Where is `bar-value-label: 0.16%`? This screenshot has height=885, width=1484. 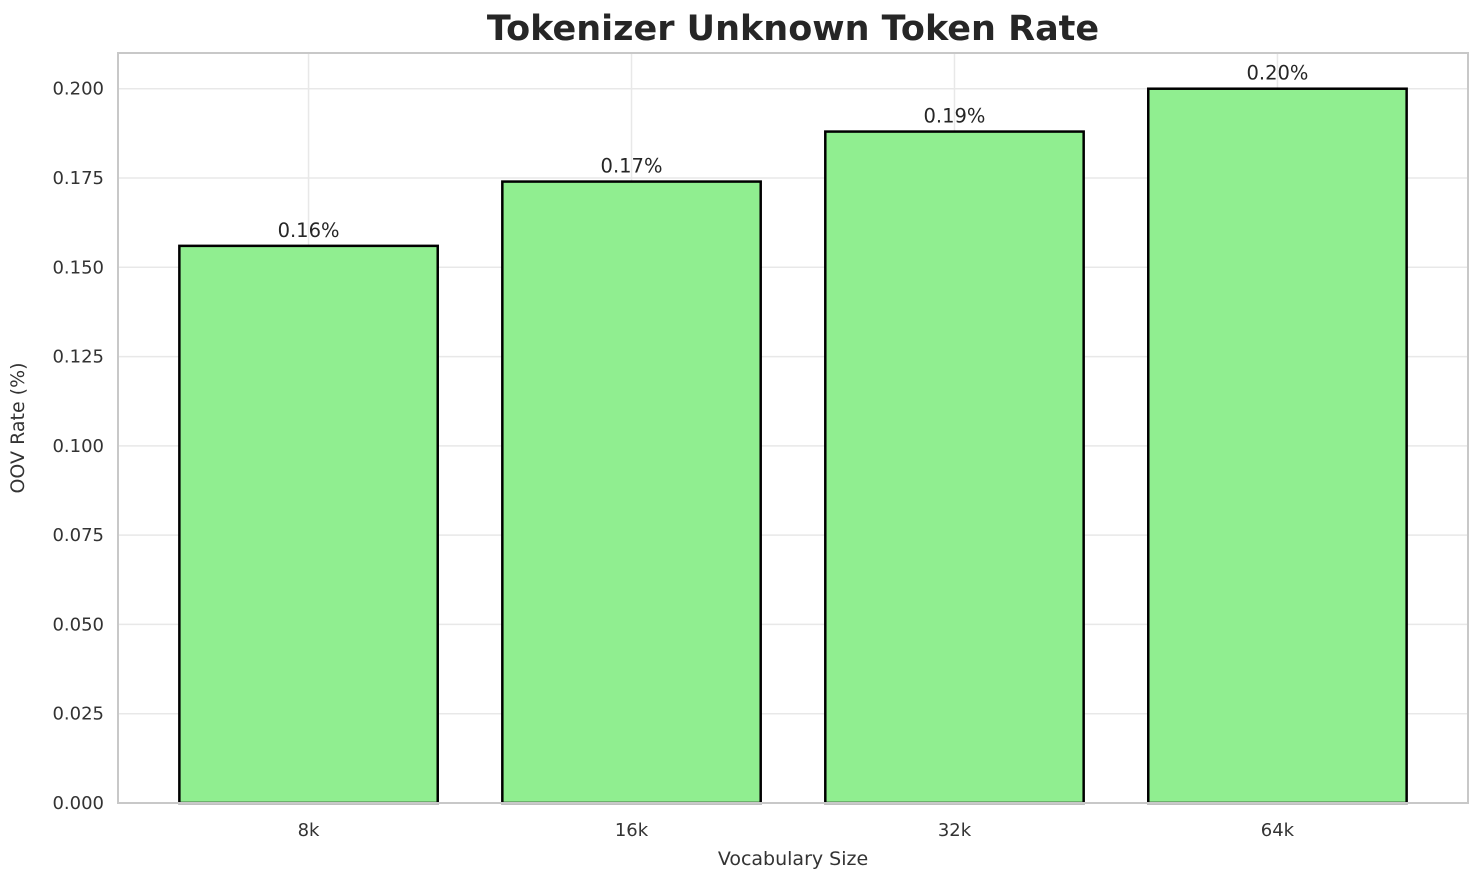 bar-value-label: 0.16% is located at coordinates (309, 230).